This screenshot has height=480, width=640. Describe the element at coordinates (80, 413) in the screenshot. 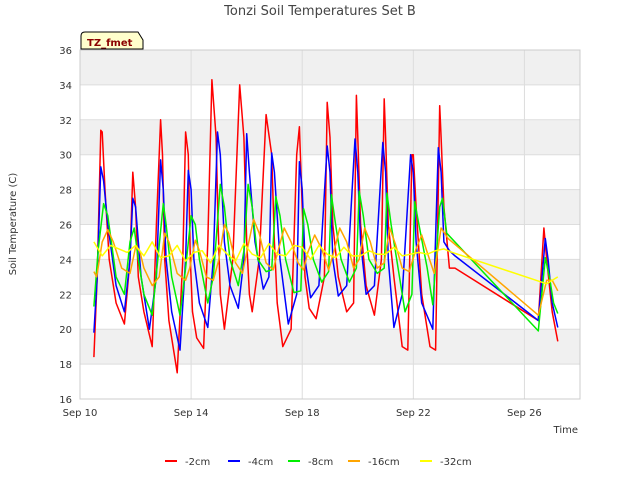

I see `x-tick-label: Sep 10` at that location.